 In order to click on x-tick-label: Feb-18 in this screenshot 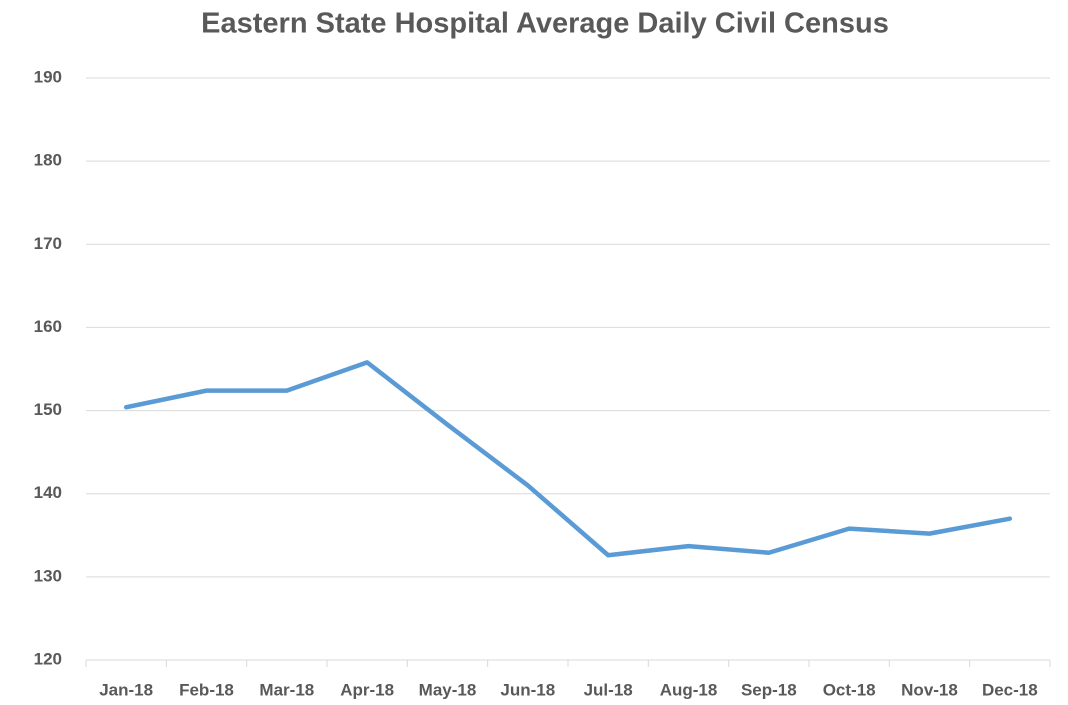, I will do `click(206, 689)`.